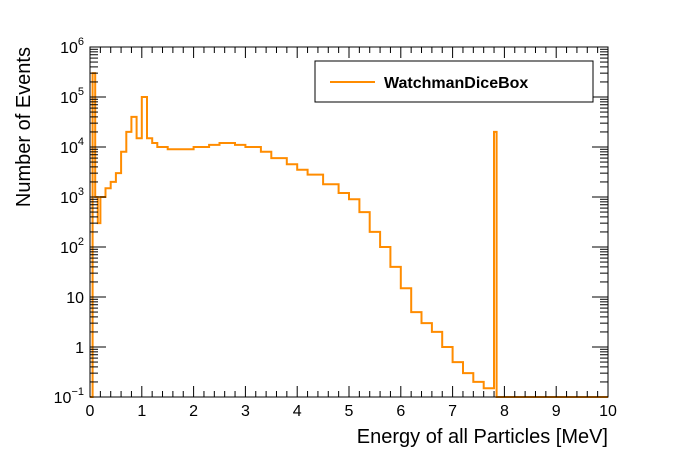 The height and width of the screenshot is (474, 698). Describe the element at coordinates (72, 196) in the screenshot. I see `y-tick-label: 10³` at that location.